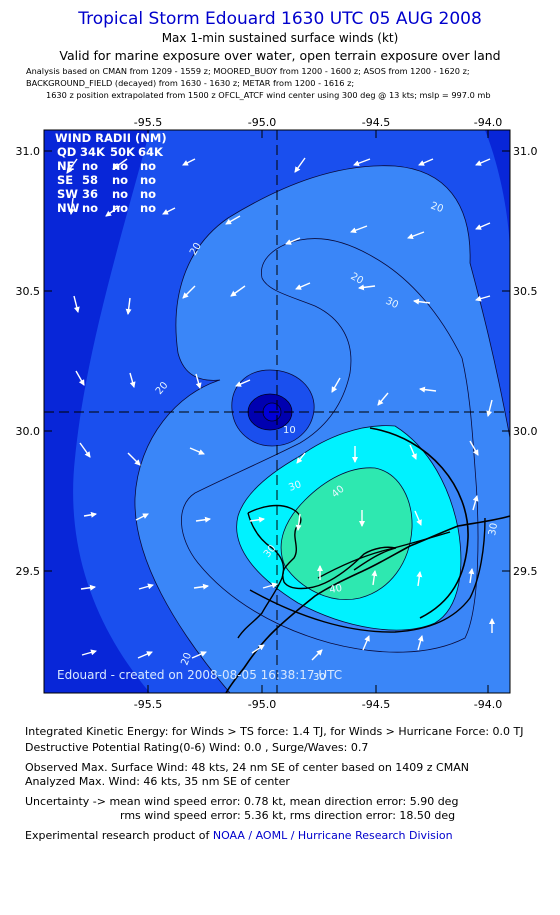 The height and width of the screenshot is (915, 560). Describe the element at coordinates (28, 151) in the screenshot. I see `lat-tick-label-left: 31.0` at that location.